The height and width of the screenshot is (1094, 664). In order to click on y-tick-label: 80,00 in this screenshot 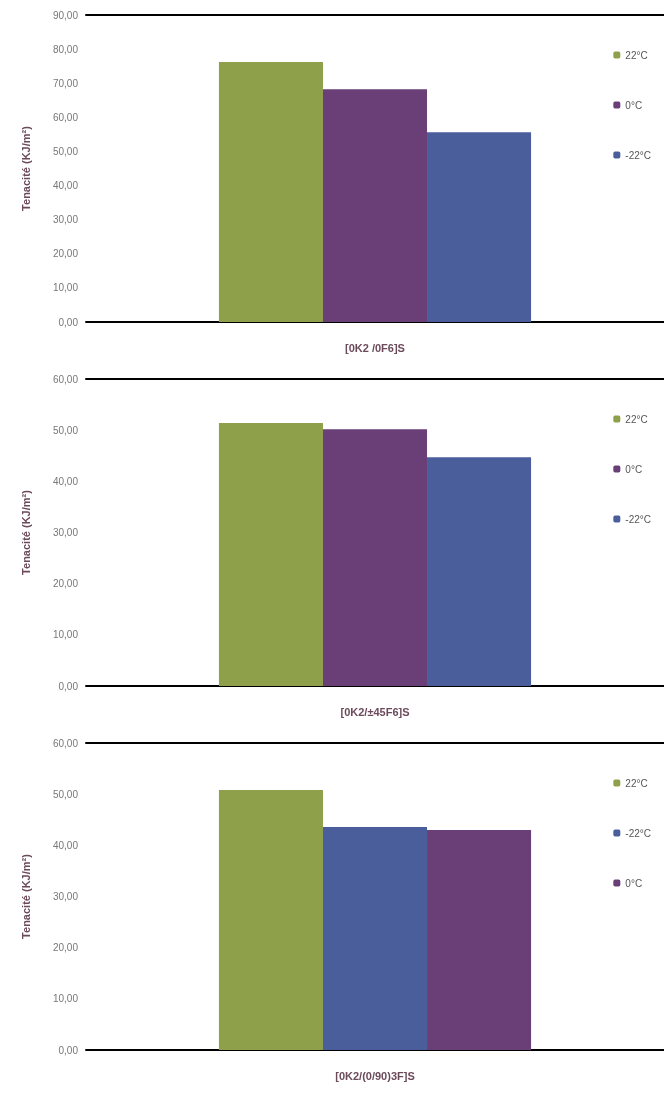, I will do `click(65, 49)`.